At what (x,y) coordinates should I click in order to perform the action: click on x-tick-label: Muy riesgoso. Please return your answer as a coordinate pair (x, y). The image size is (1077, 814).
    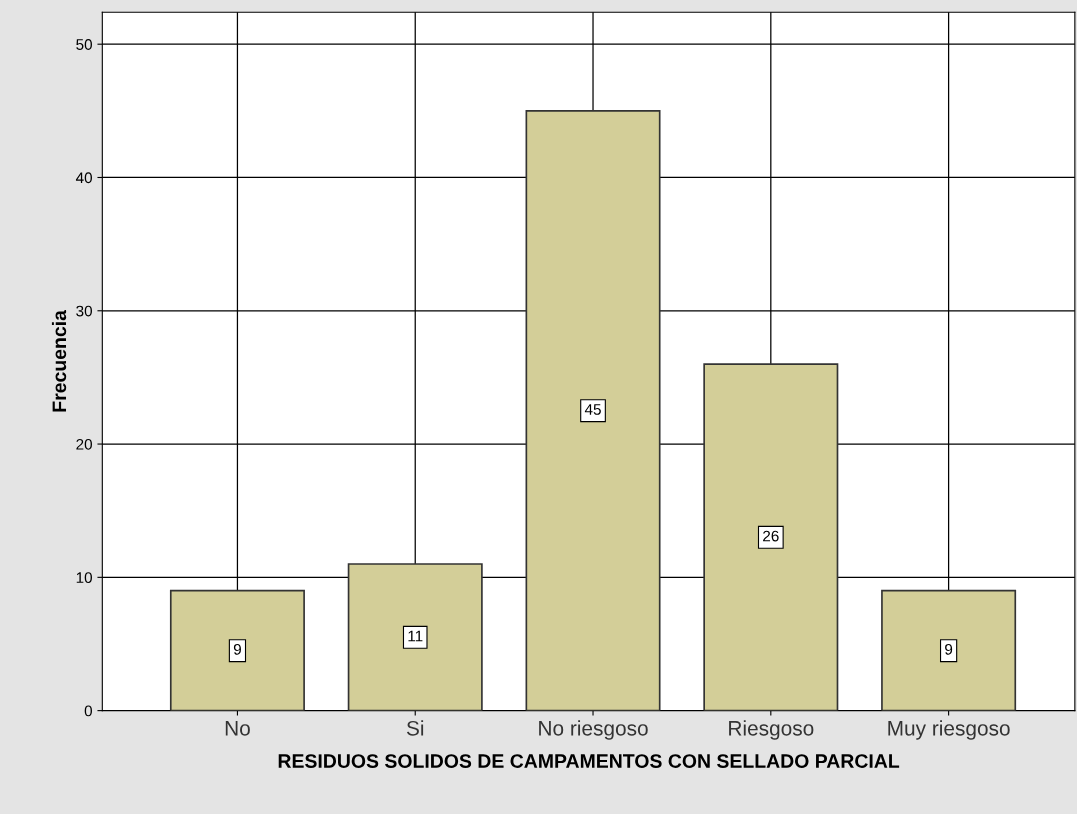
    Looking at the image, I should click on (949, 730).